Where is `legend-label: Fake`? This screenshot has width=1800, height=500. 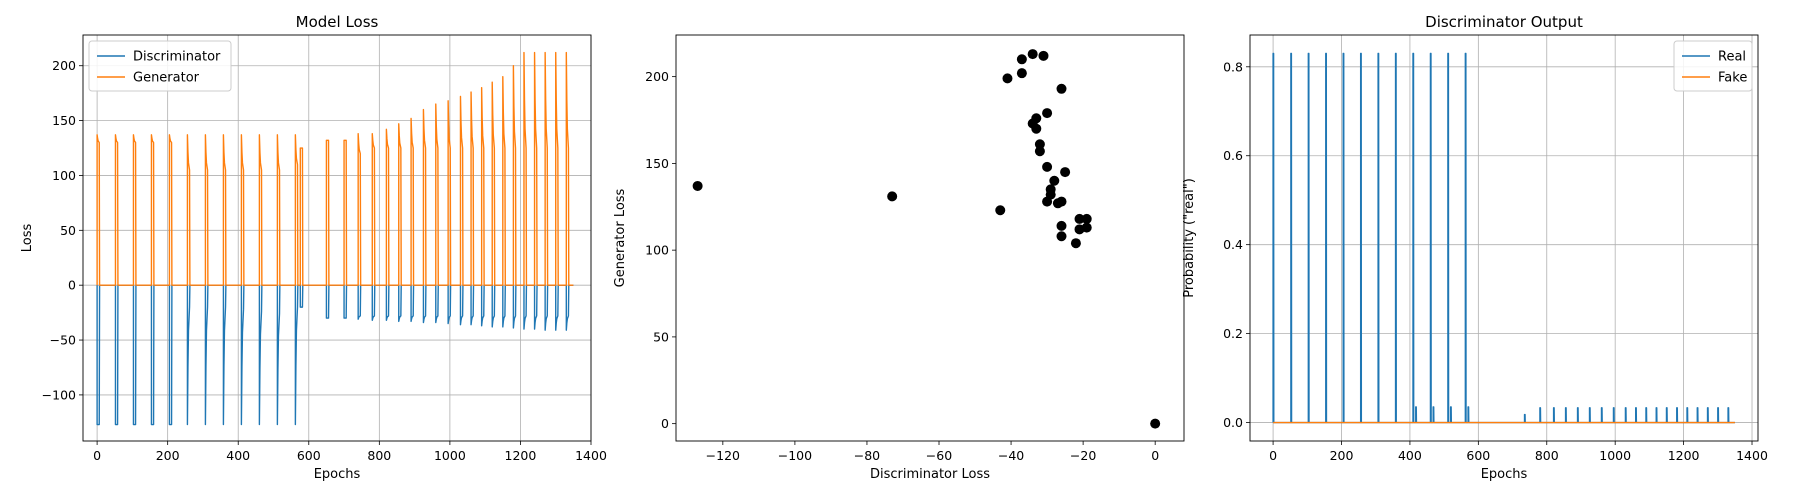 legend-label: Fake is located at coordinates (1732, 78).